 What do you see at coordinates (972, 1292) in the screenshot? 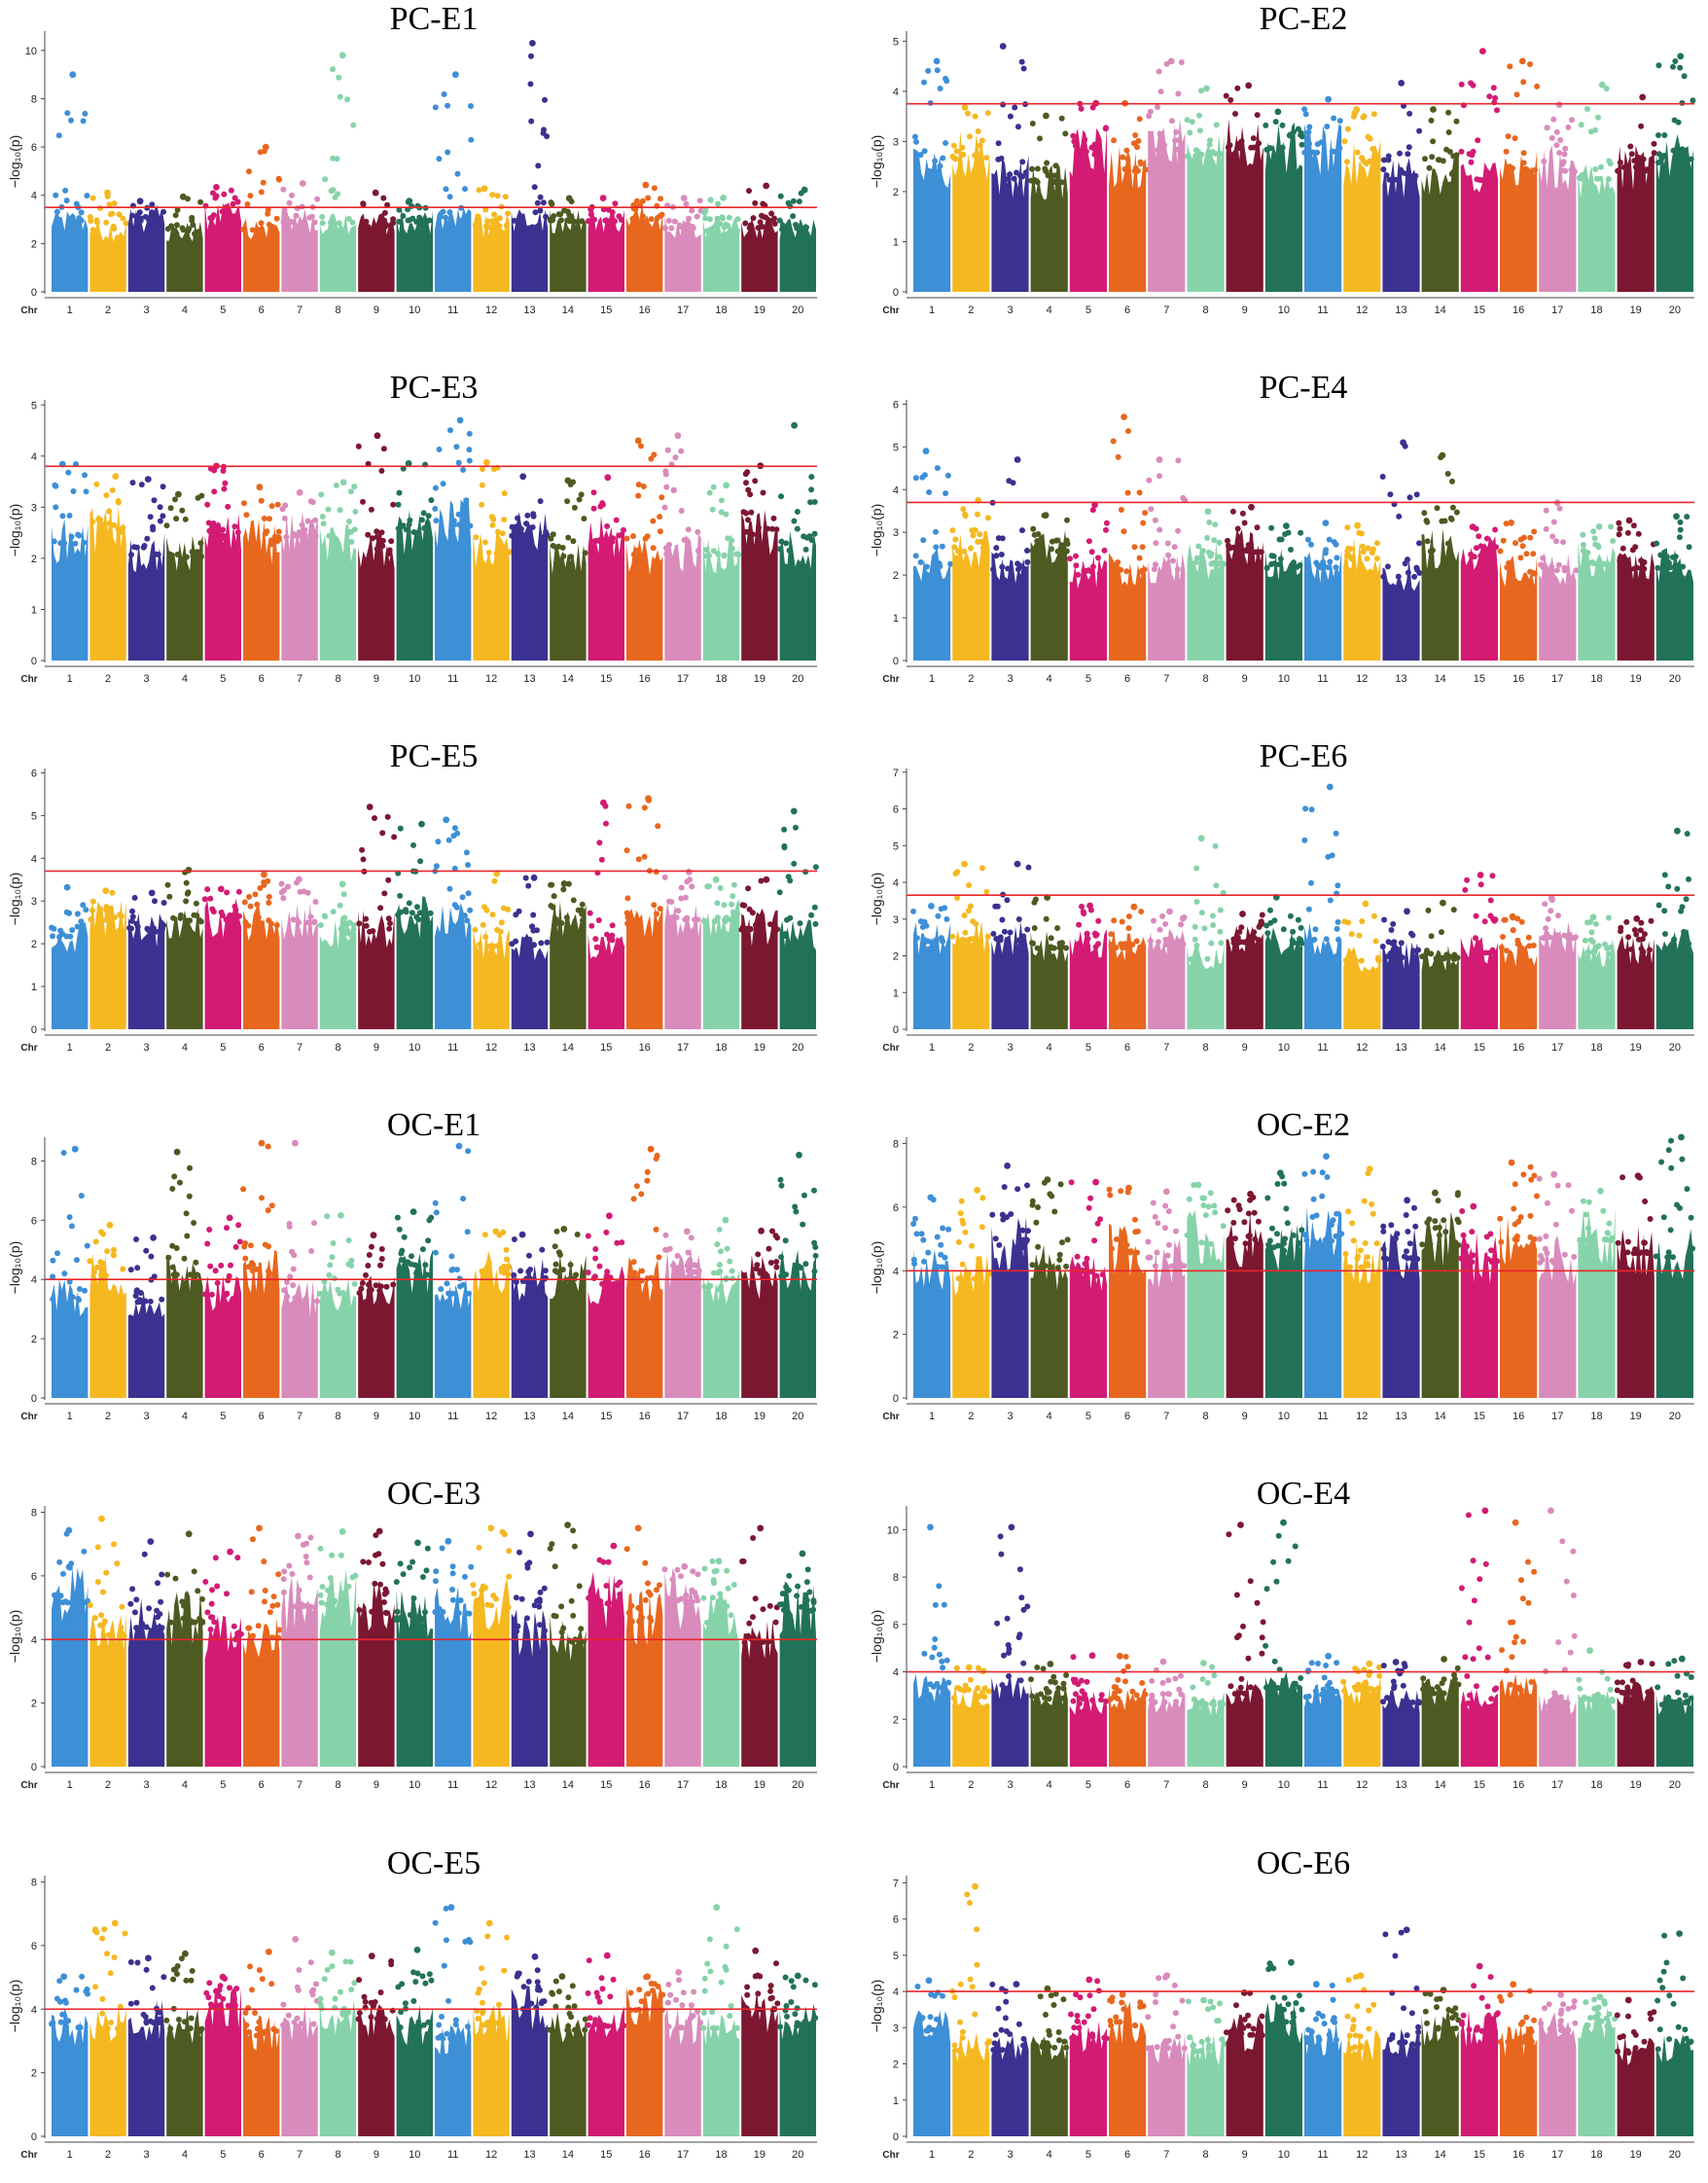
I see `chromosome-2-points` at bounding box center [972, 1292].